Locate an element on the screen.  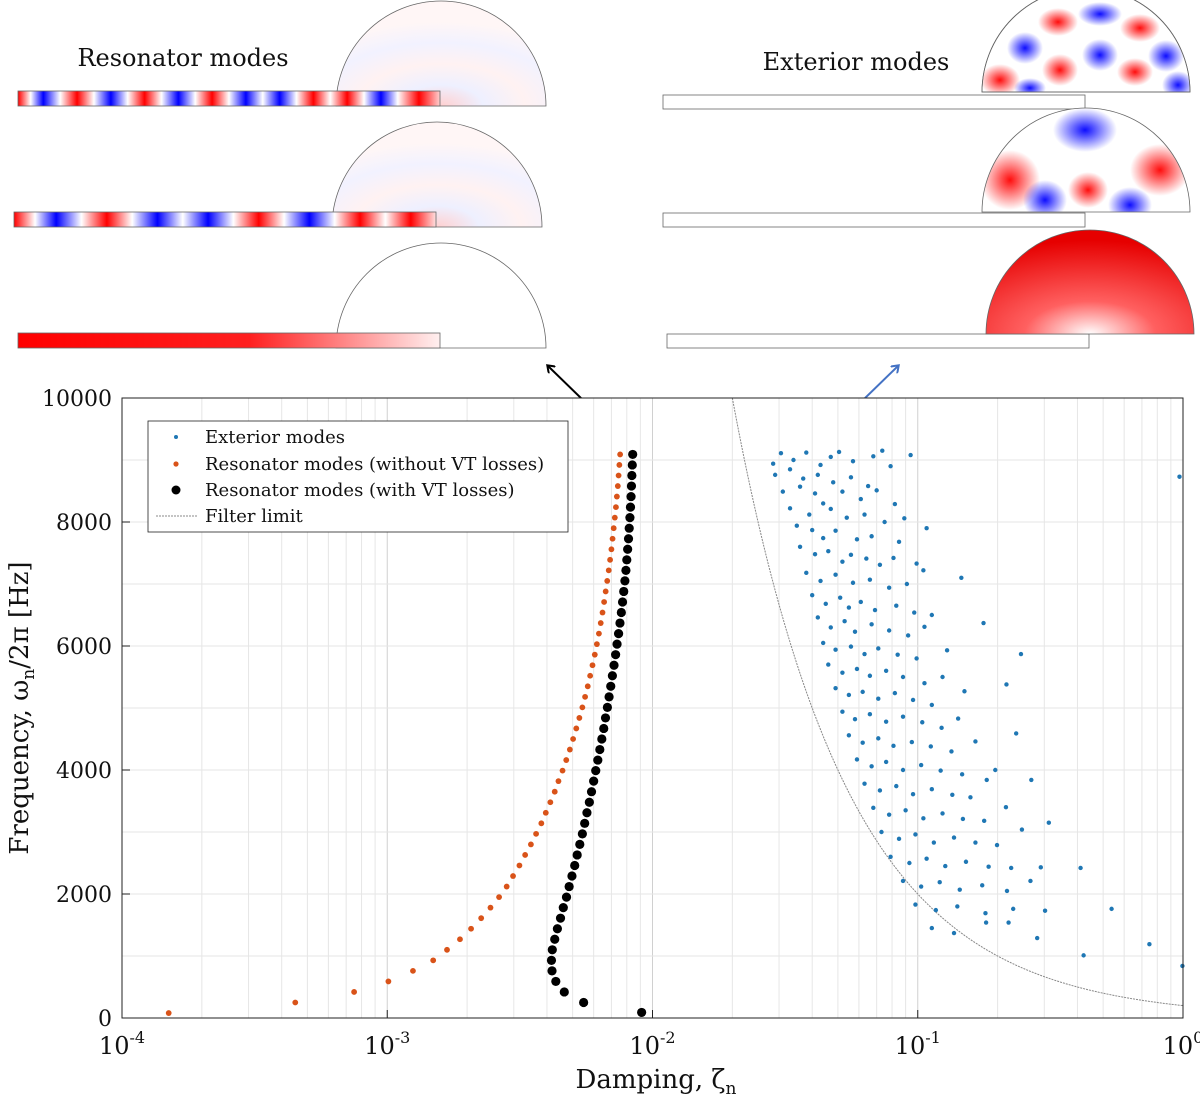
exterior-mode-2-tube is located at coordinates (874, 220).